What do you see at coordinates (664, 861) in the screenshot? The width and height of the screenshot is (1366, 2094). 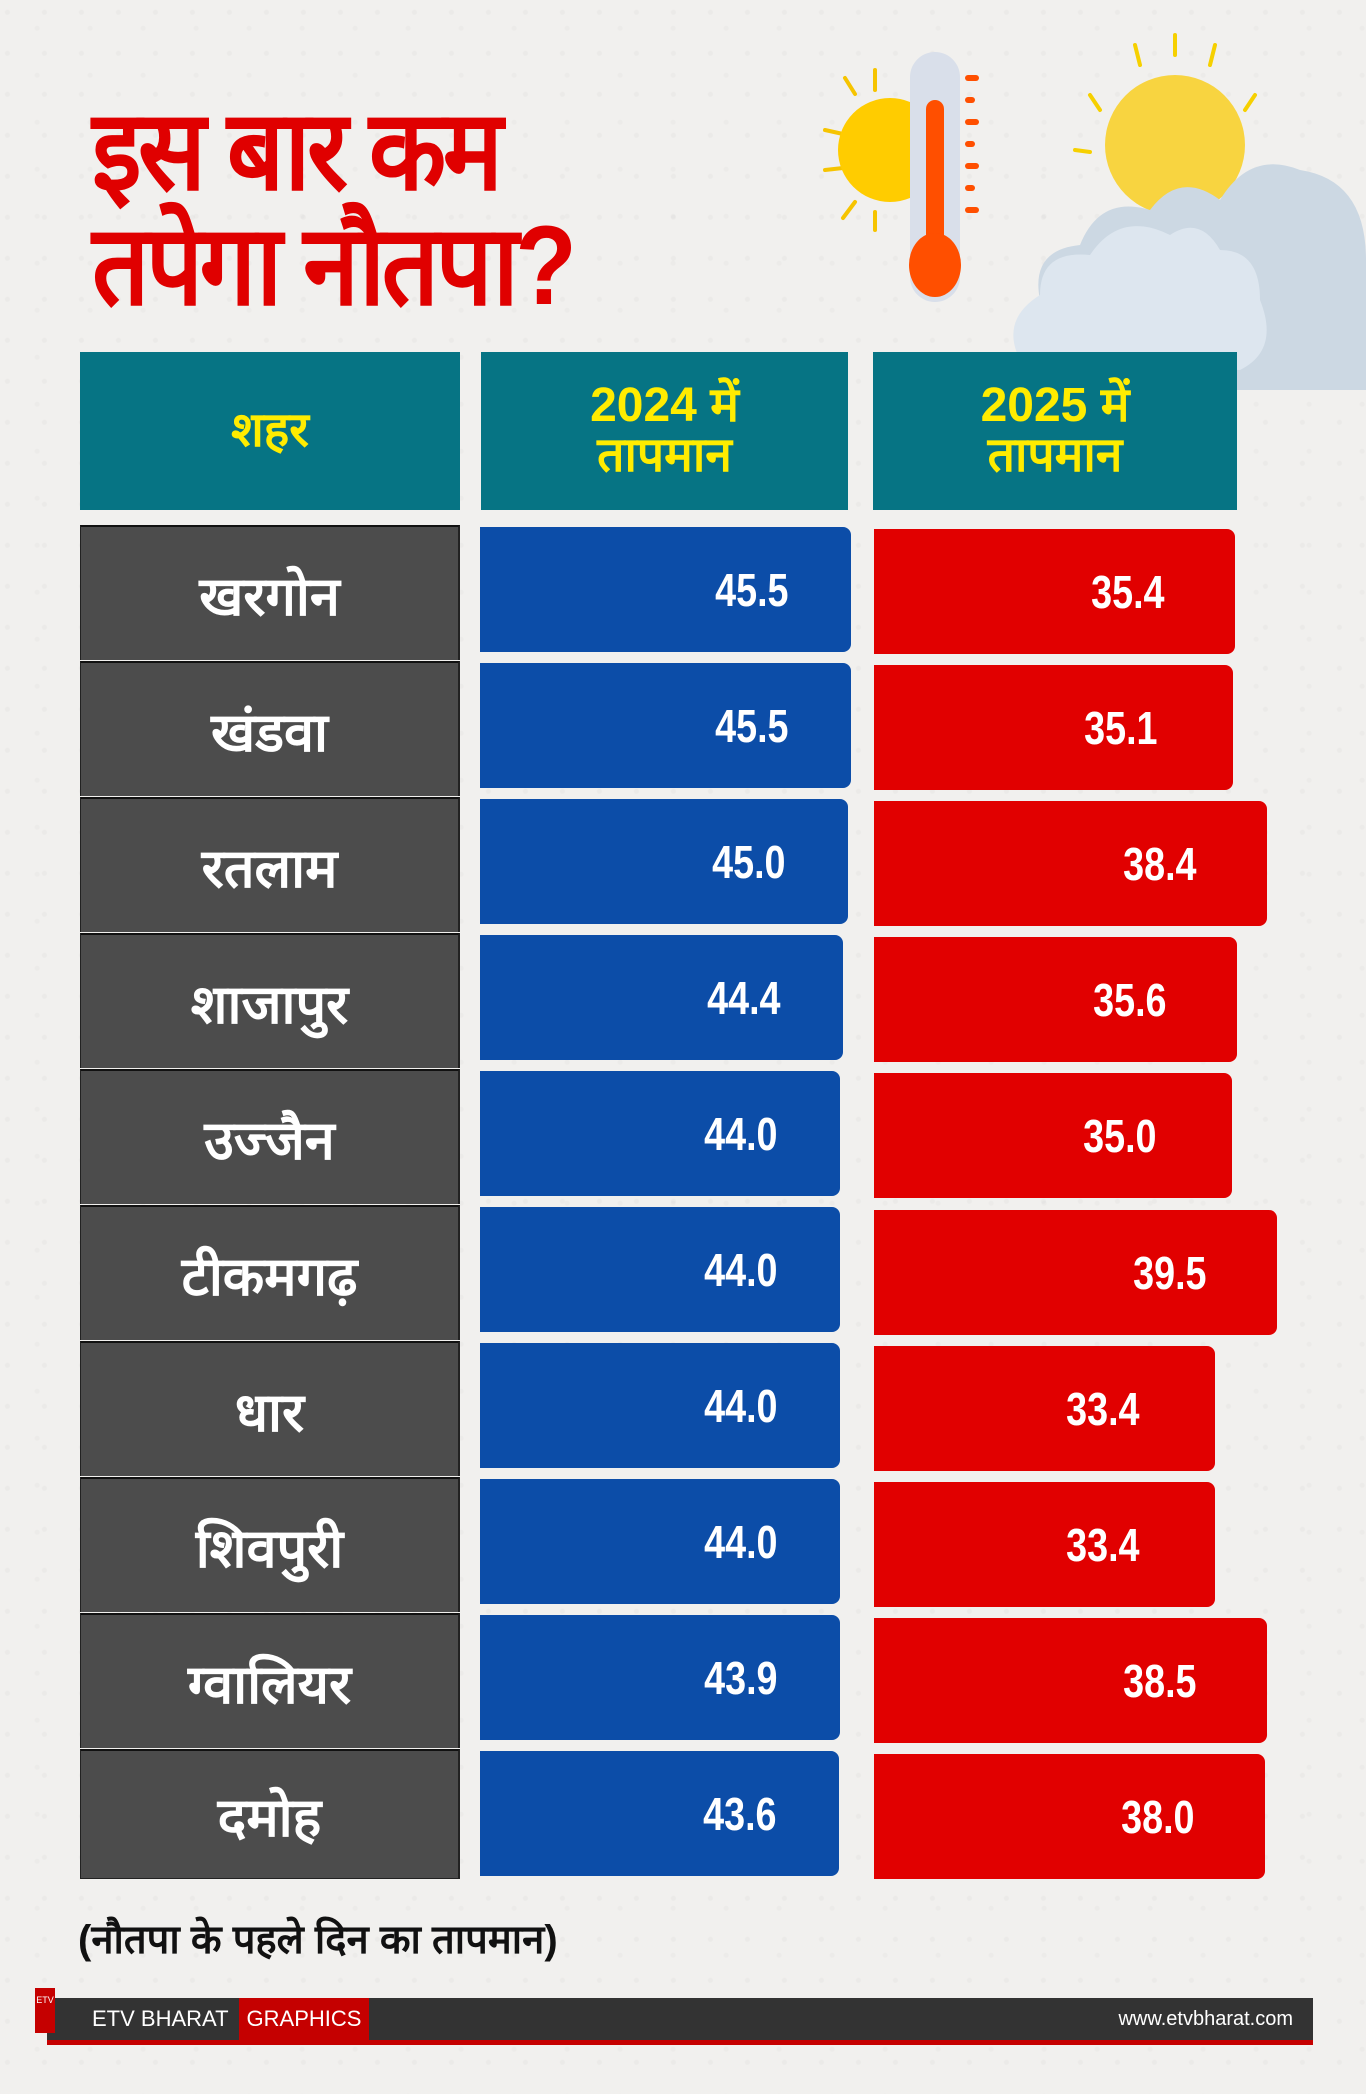 I see `bar-2024: 45.0` at bounding box center [664, 861].